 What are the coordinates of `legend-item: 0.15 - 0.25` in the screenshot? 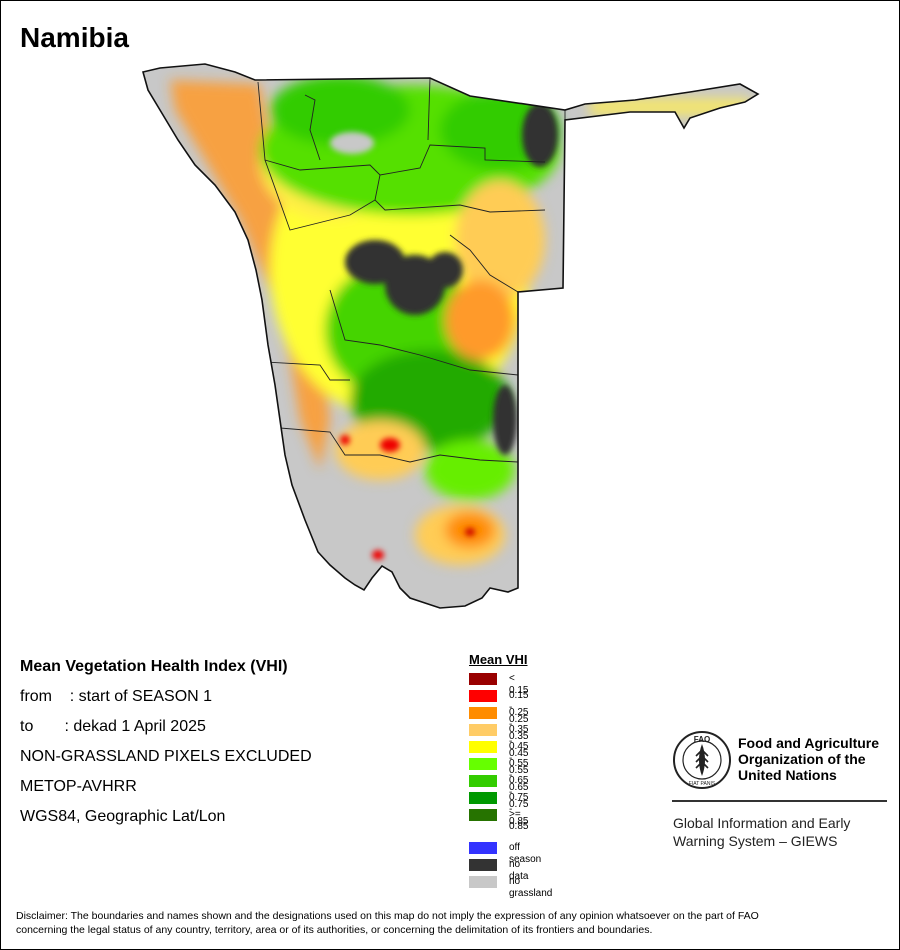 It's located at (498, 706).